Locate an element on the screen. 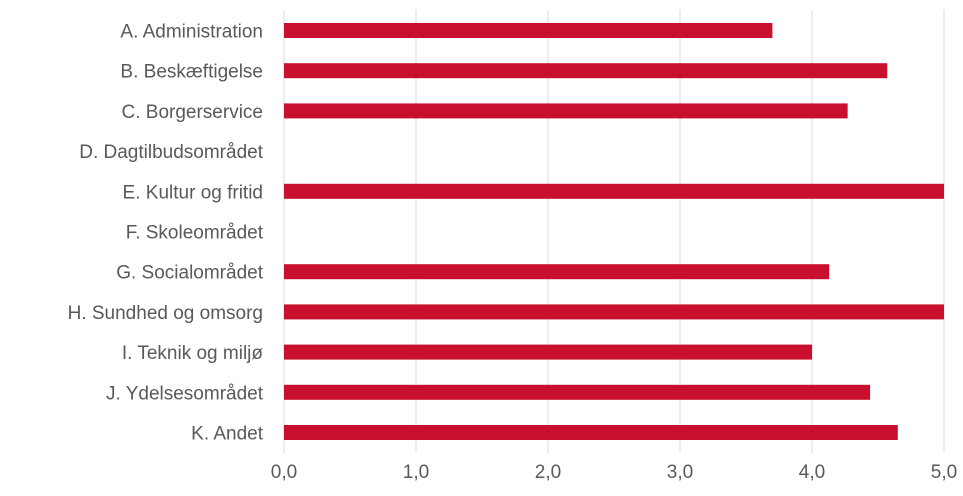 The height and width of the screenshot is (496, 963). category-label: I. Teknik og miljø is located at coordinates (193, 353).